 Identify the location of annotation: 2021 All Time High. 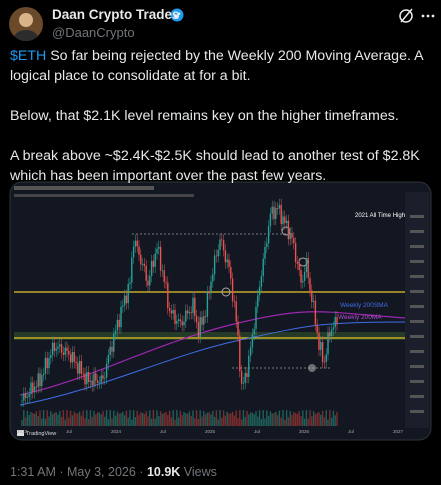
(380, 216).